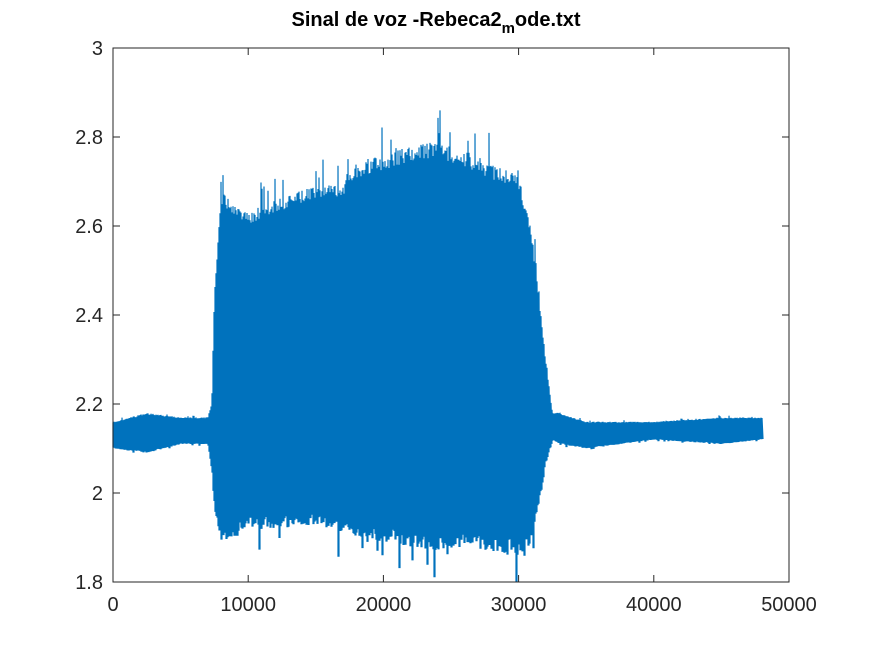 The height and width of the screenshot is (654, 872). Describe the element at coordinates (89, 316) in the screenshot. I see `y-tick-label-3: 2.4` at that location.